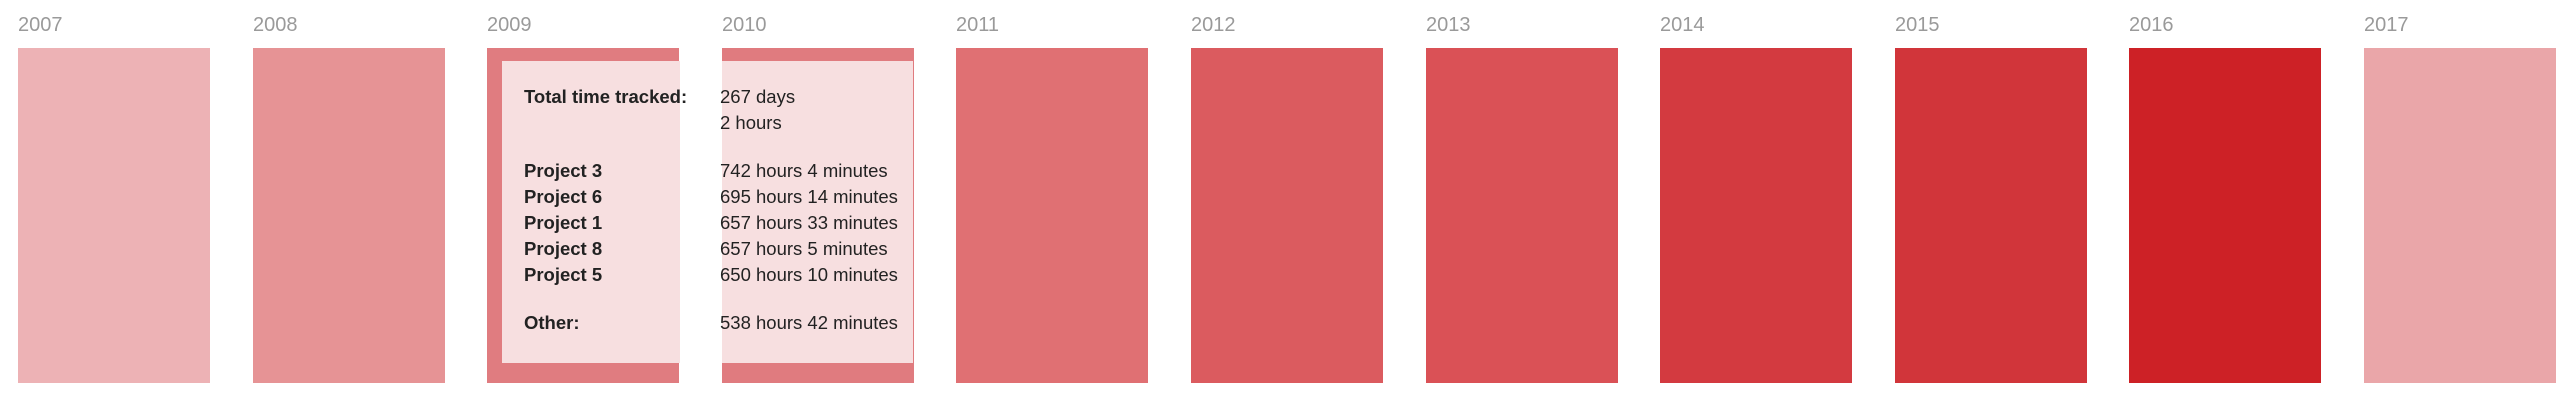 The image size is (2565, 400). Describe the element at coordinates (718, 197) in the screenshot. I see `project-row: Project 6 695 hours 14 minutes` at that location.